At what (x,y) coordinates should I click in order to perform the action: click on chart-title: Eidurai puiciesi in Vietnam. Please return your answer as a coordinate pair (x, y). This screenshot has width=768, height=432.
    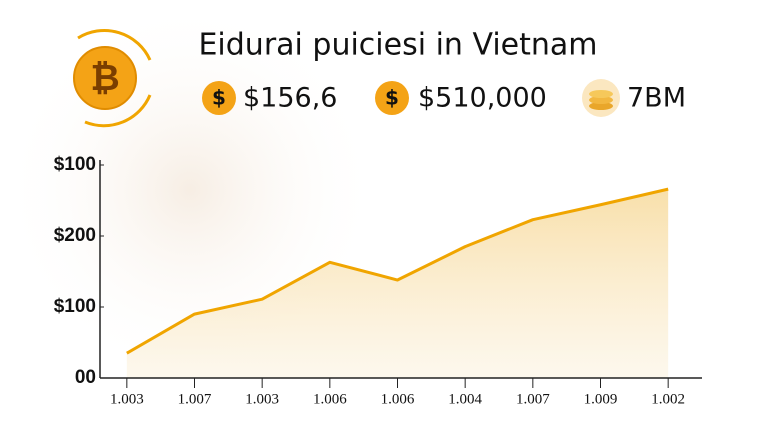
    Looking at the image, I should click on (397, 45).